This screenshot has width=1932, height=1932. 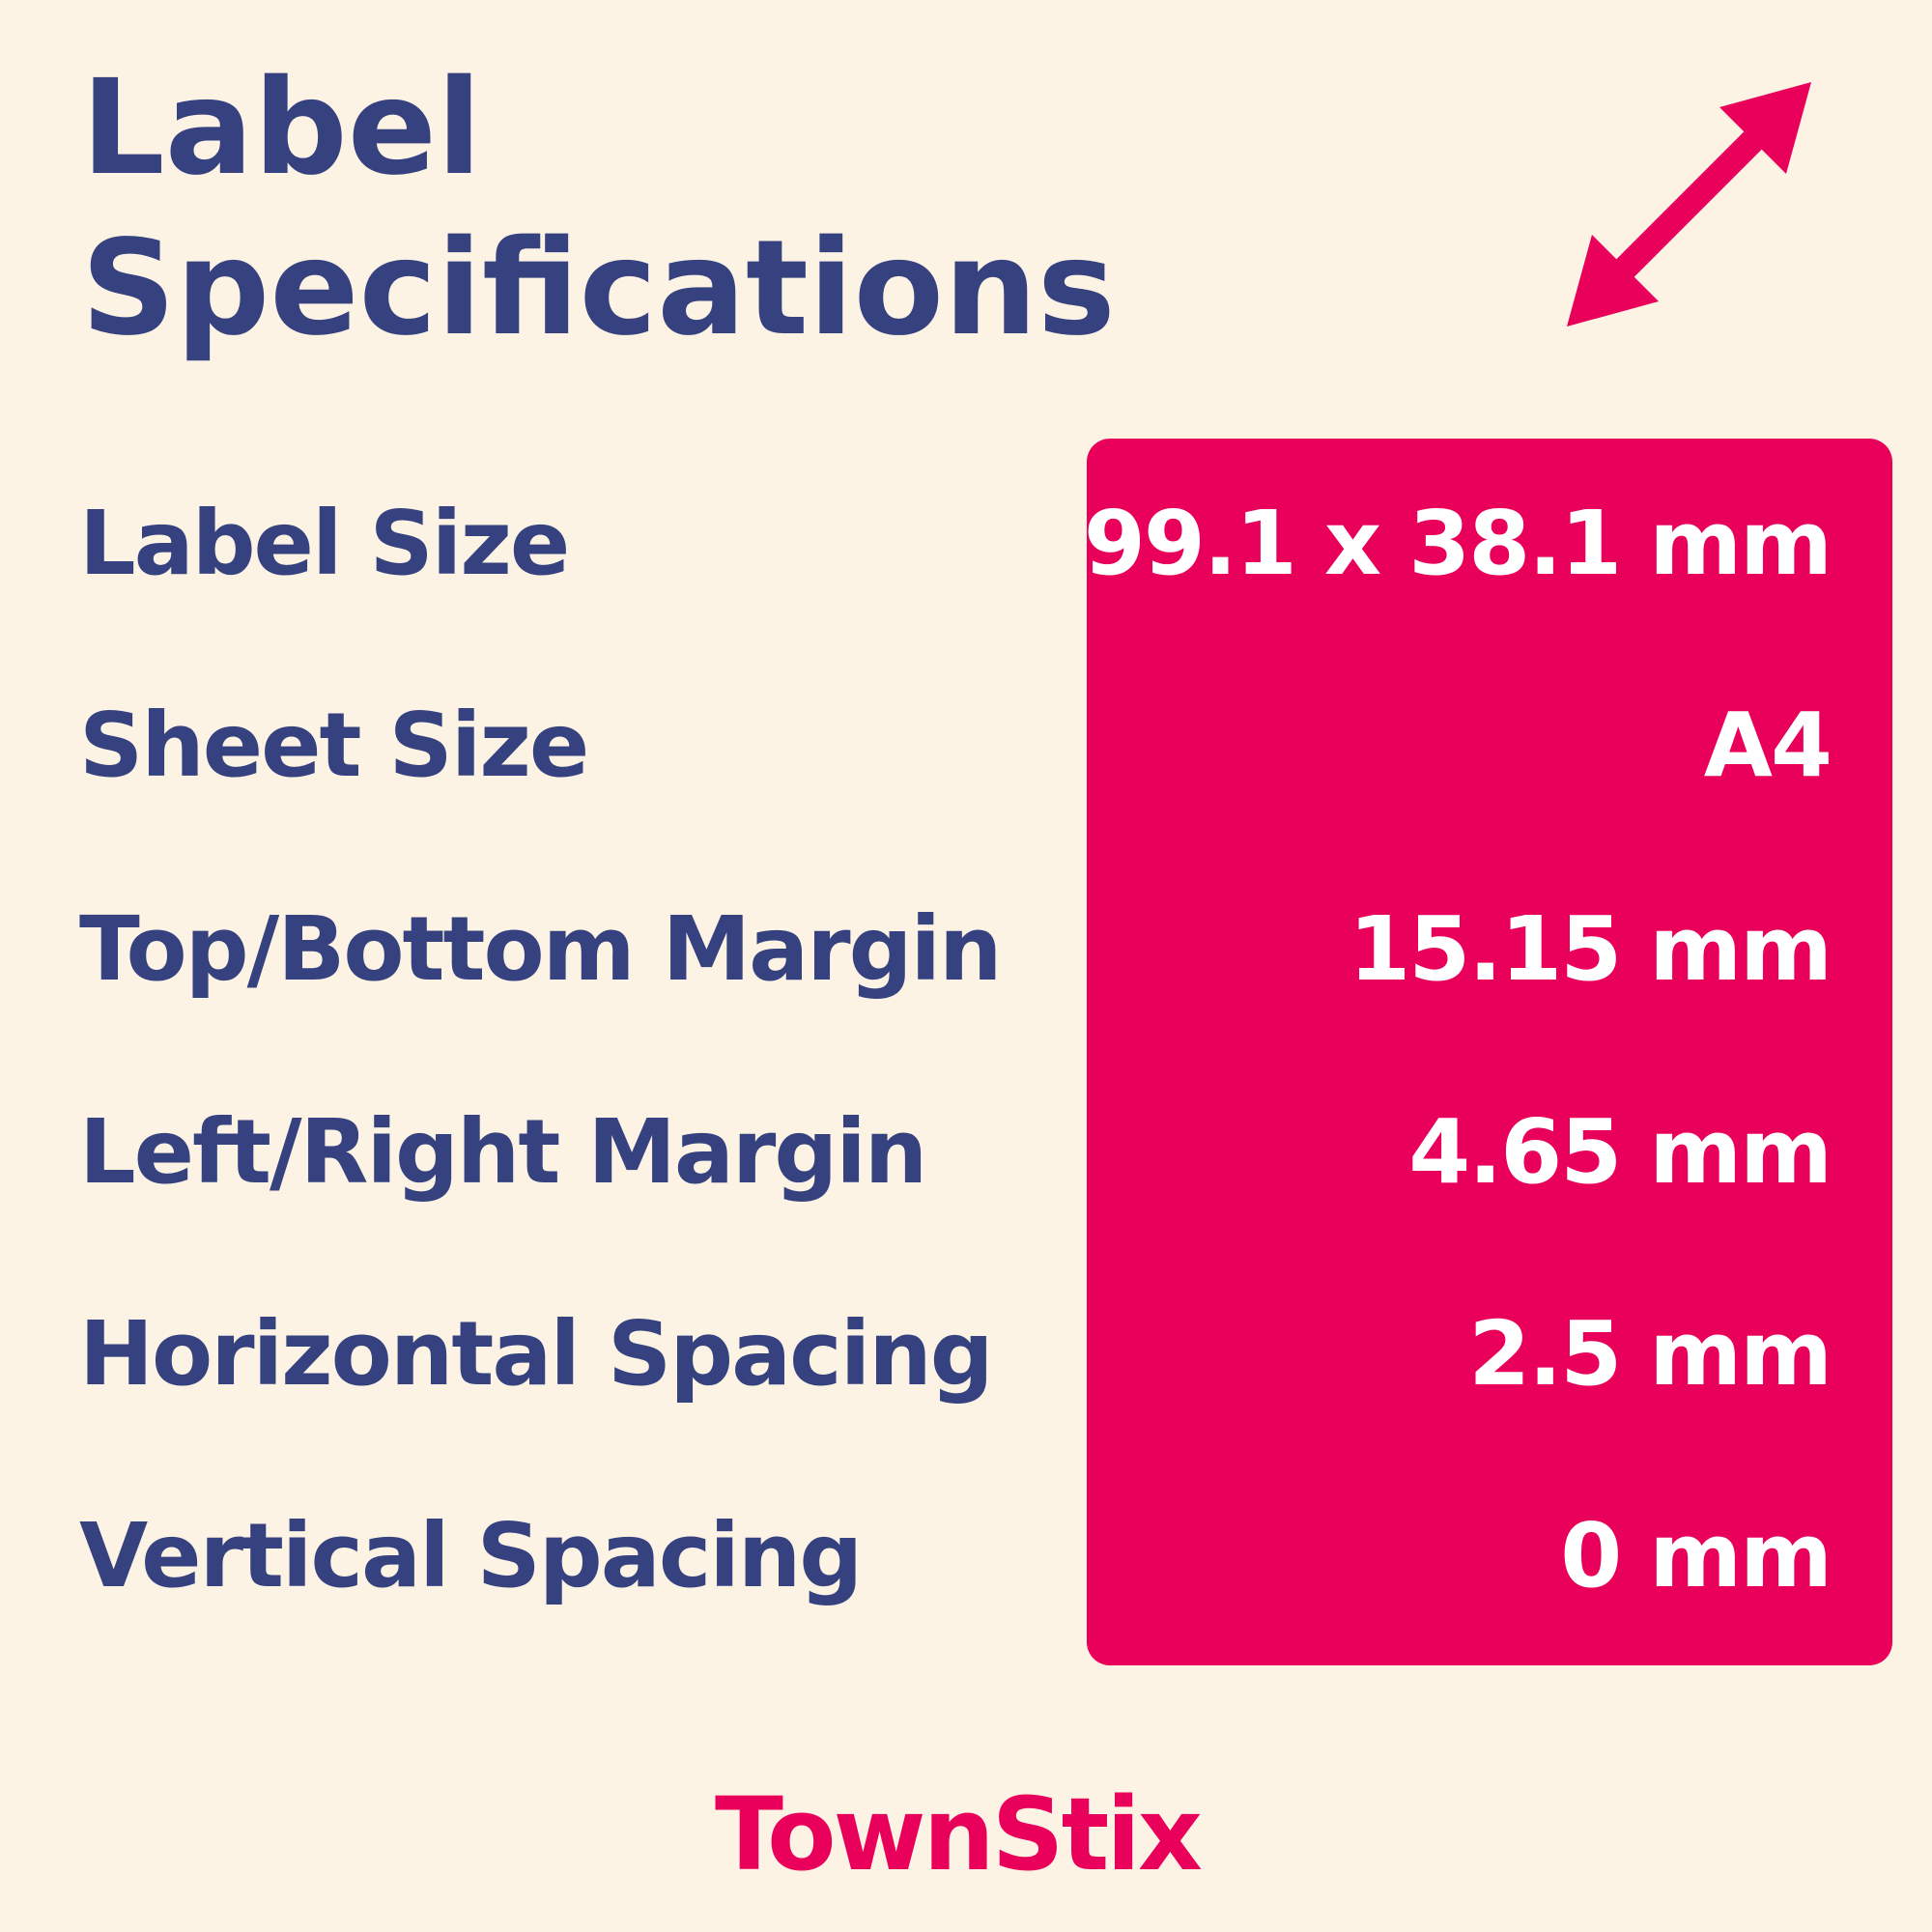 What do you see at coordinates (1620, 1152) in the screenshot?
I see `row-value: 4.65 mm` at bounding box center [1620, 1152].